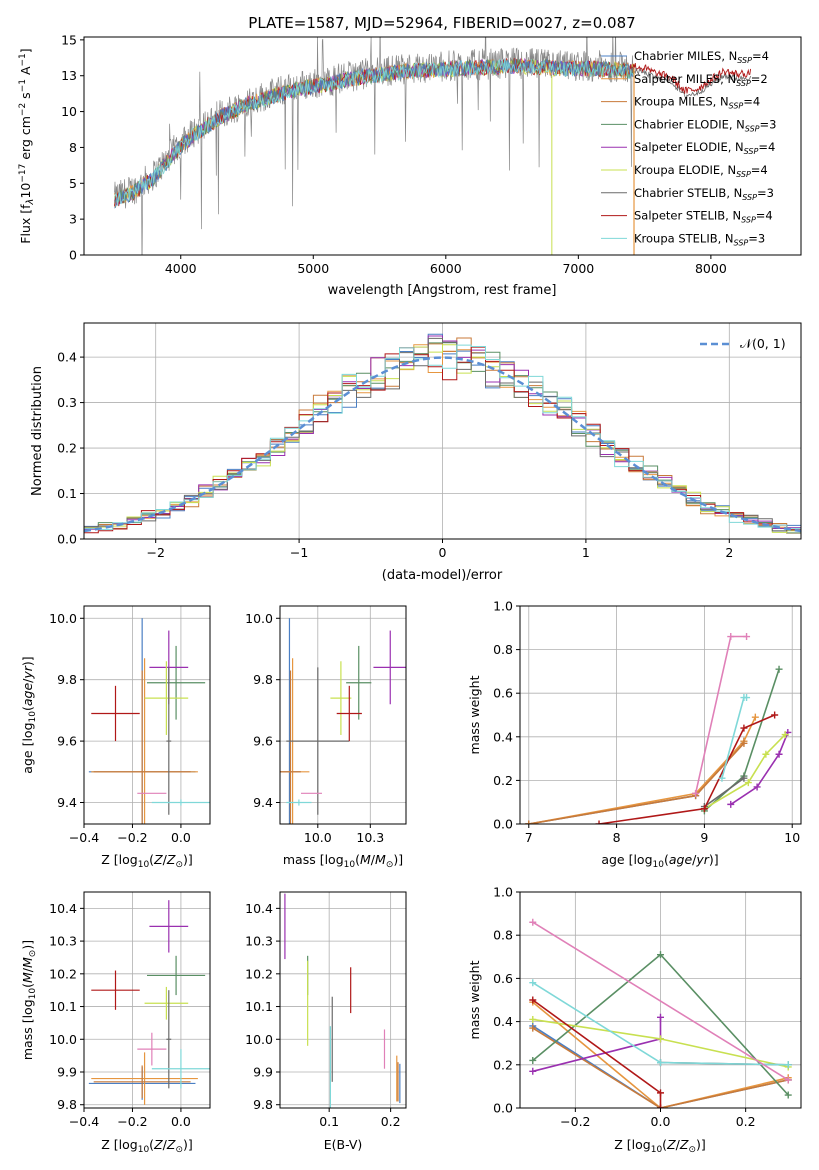 This screenshot has height=1170, width=819. I want to click on x-tick-label: 0.0, so click(661, 1121).